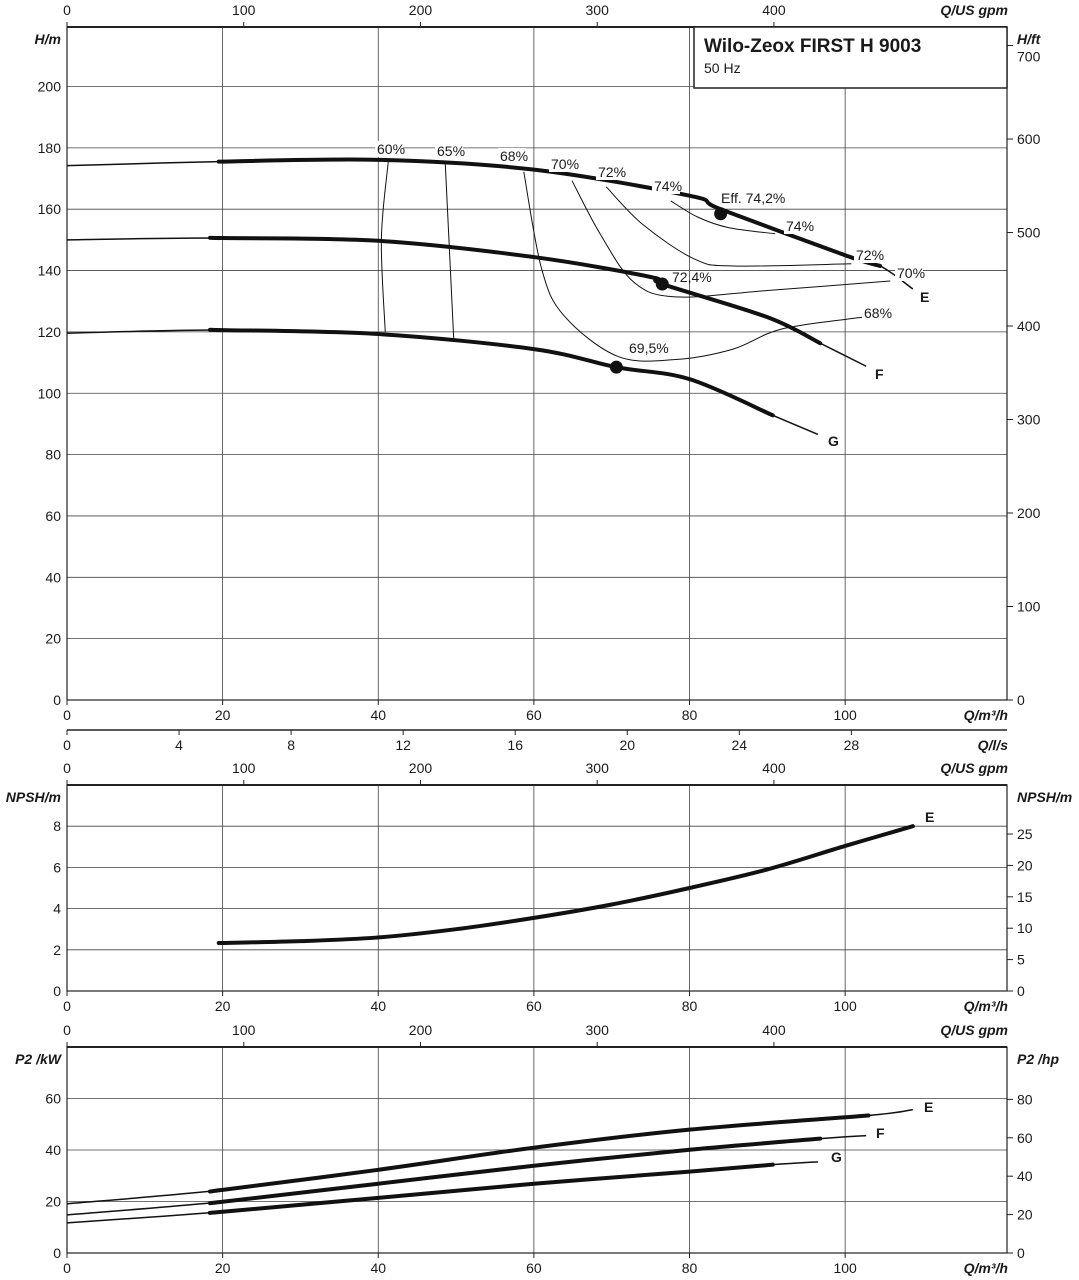  What do you see at coordinates (67, 745) in the screenshot?
I see `ls-tick-label: 0` at bounding box center [67, 745].